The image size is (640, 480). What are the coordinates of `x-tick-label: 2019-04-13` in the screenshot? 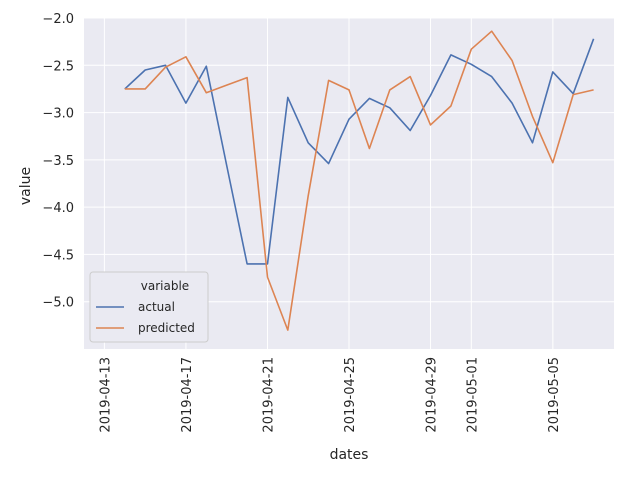 It's located at (105, 395).